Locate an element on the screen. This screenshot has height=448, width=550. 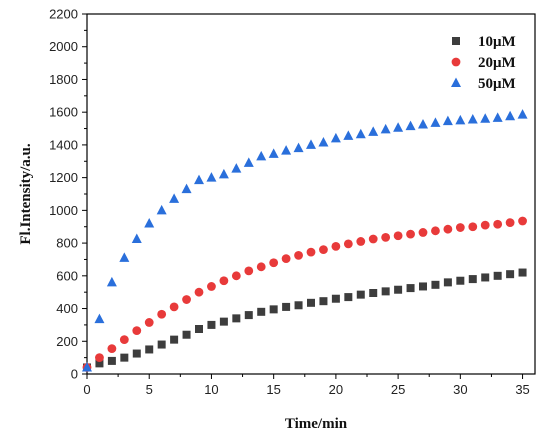
x-tick-label: 5 is located at coordinates (149, 389).